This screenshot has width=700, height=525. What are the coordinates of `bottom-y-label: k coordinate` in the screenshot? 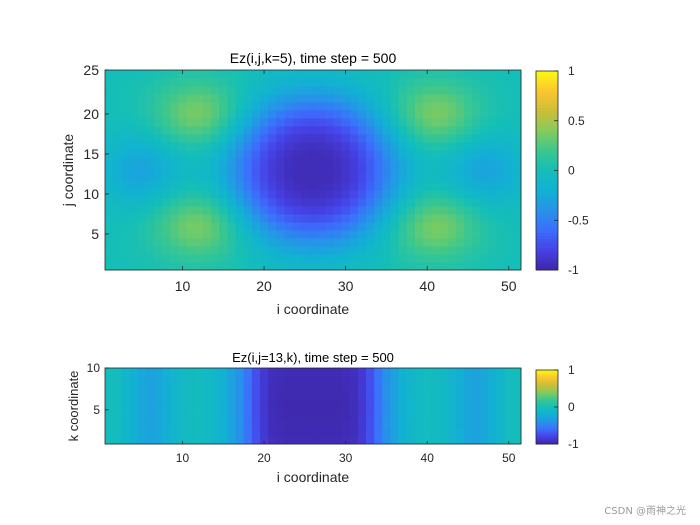 It's located at (73, 406).